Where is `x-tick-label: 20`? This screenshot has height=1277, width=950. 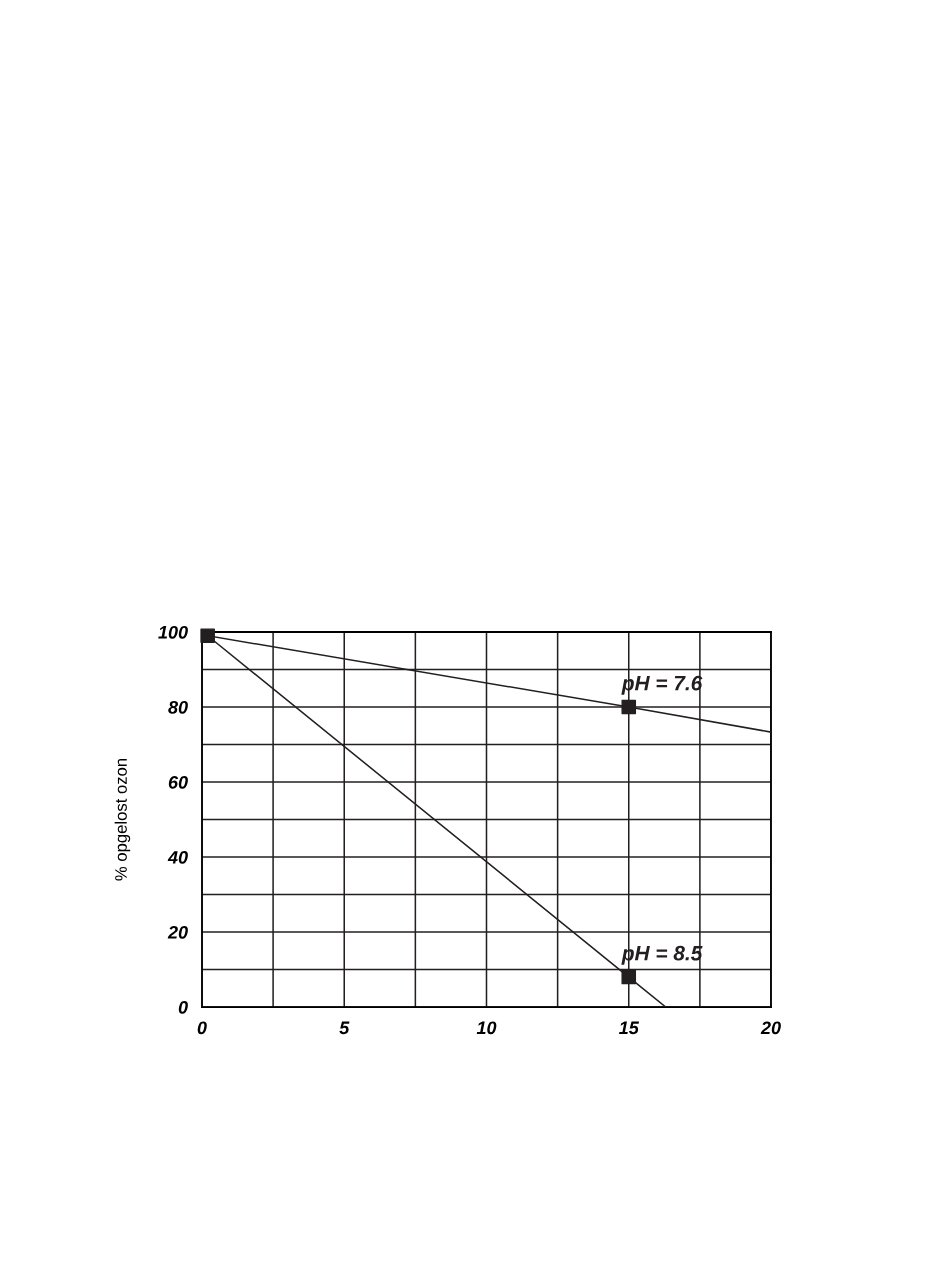
x-tick-label: 20 is located at coordinates (770, 1028).